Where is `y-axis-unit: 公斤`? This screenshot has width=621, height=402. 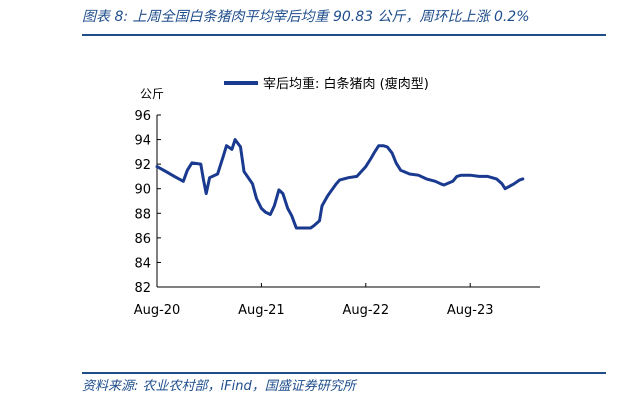 y-axis-unit: 公斤 is located at coordinates (152, 94).